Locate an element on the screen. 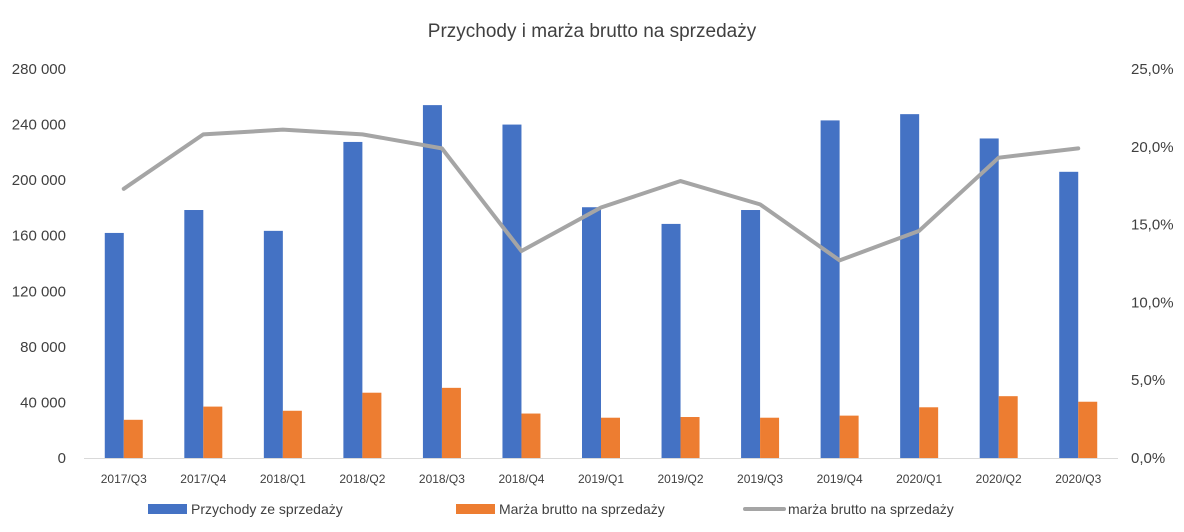 This screenshot has width=1184, height=532. x-tick-label: 2018/Q4 is located at coordinates (521, 479).